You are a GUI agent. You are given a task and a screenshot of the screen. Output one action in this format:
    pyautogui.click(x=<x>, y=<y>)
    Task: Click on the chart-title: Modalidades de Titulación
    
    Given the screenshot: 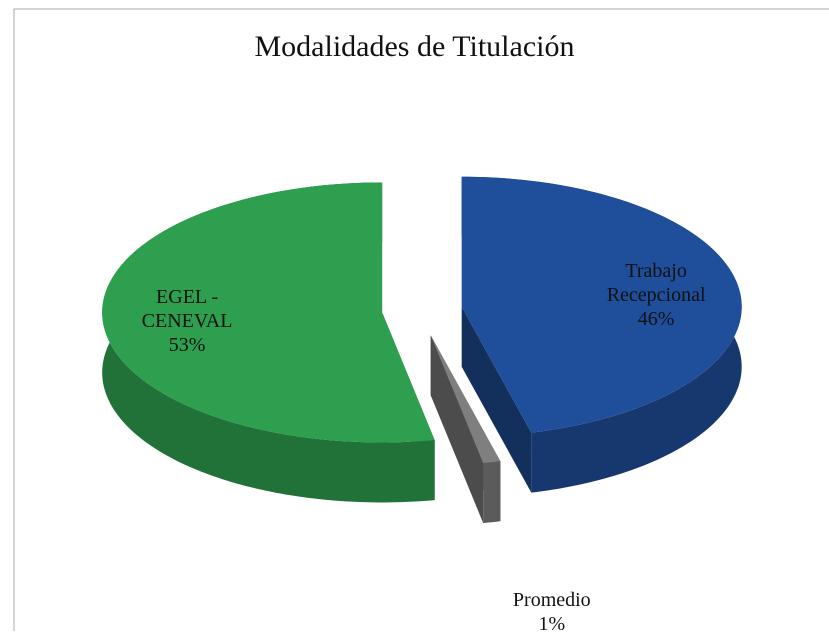 What is the action you would take?
    pyautogui.click(x=414, y=46)
    